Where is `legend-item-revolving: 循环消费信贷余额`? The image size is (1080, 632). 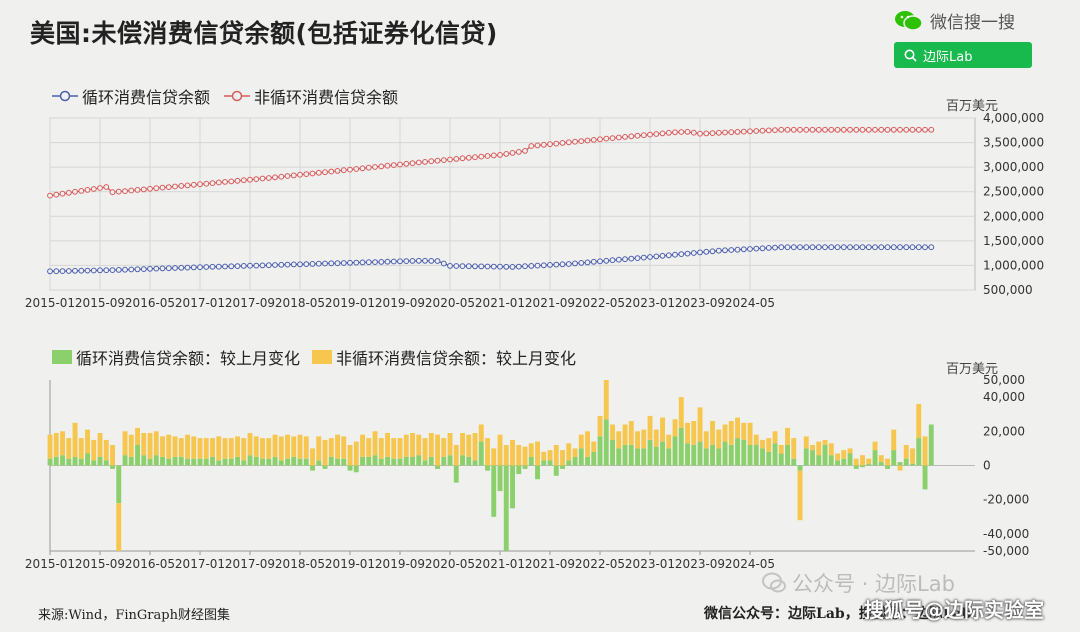 legend-item-revolving: 循环消费信贷余额 is located at coordinates (131, 96).